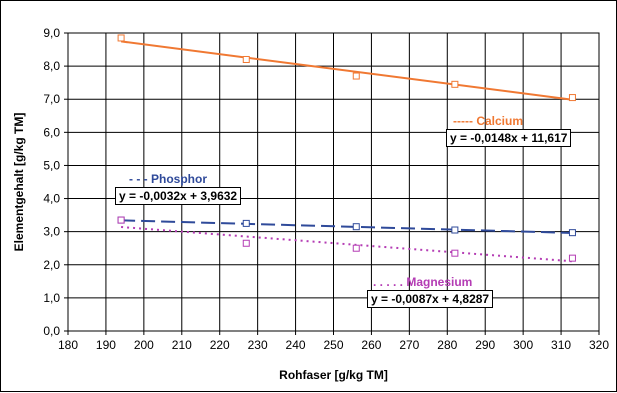  I want to click on calcium-equation-box: y = -0,0148x + 11,617, so click(509, 138).